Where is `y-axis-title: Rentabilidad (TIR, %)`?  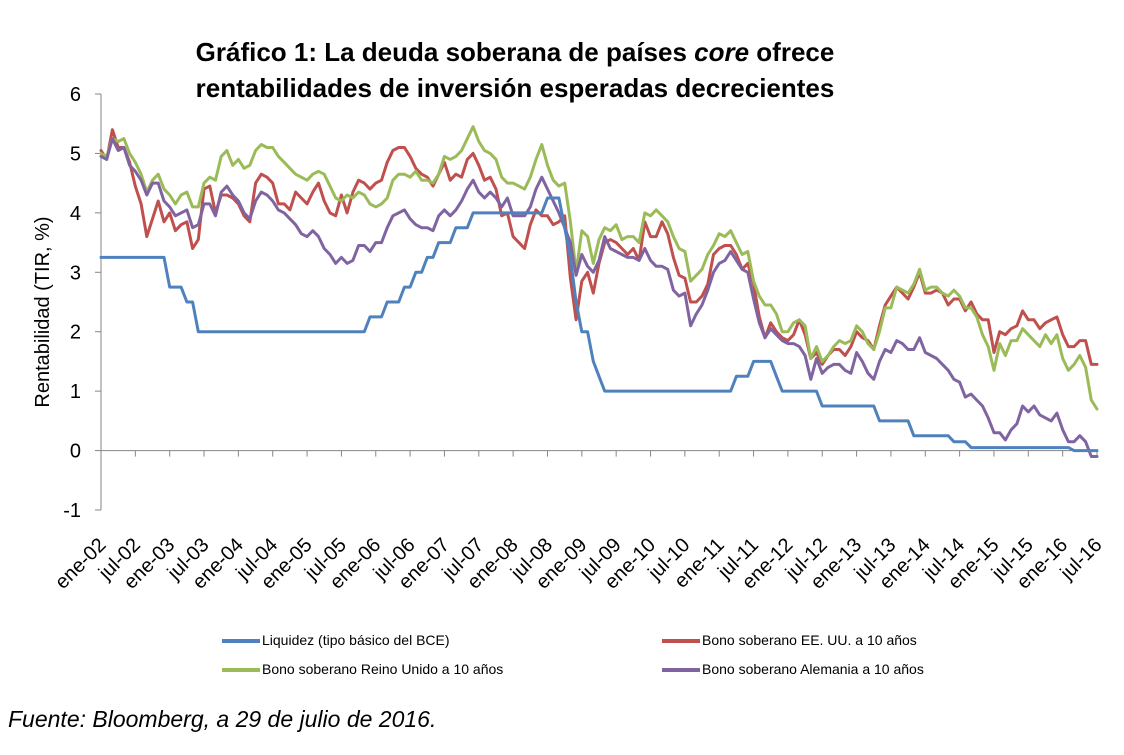 y-axis-title: Rentabilidad (TIR, %) is located at coordinates (43, 311).